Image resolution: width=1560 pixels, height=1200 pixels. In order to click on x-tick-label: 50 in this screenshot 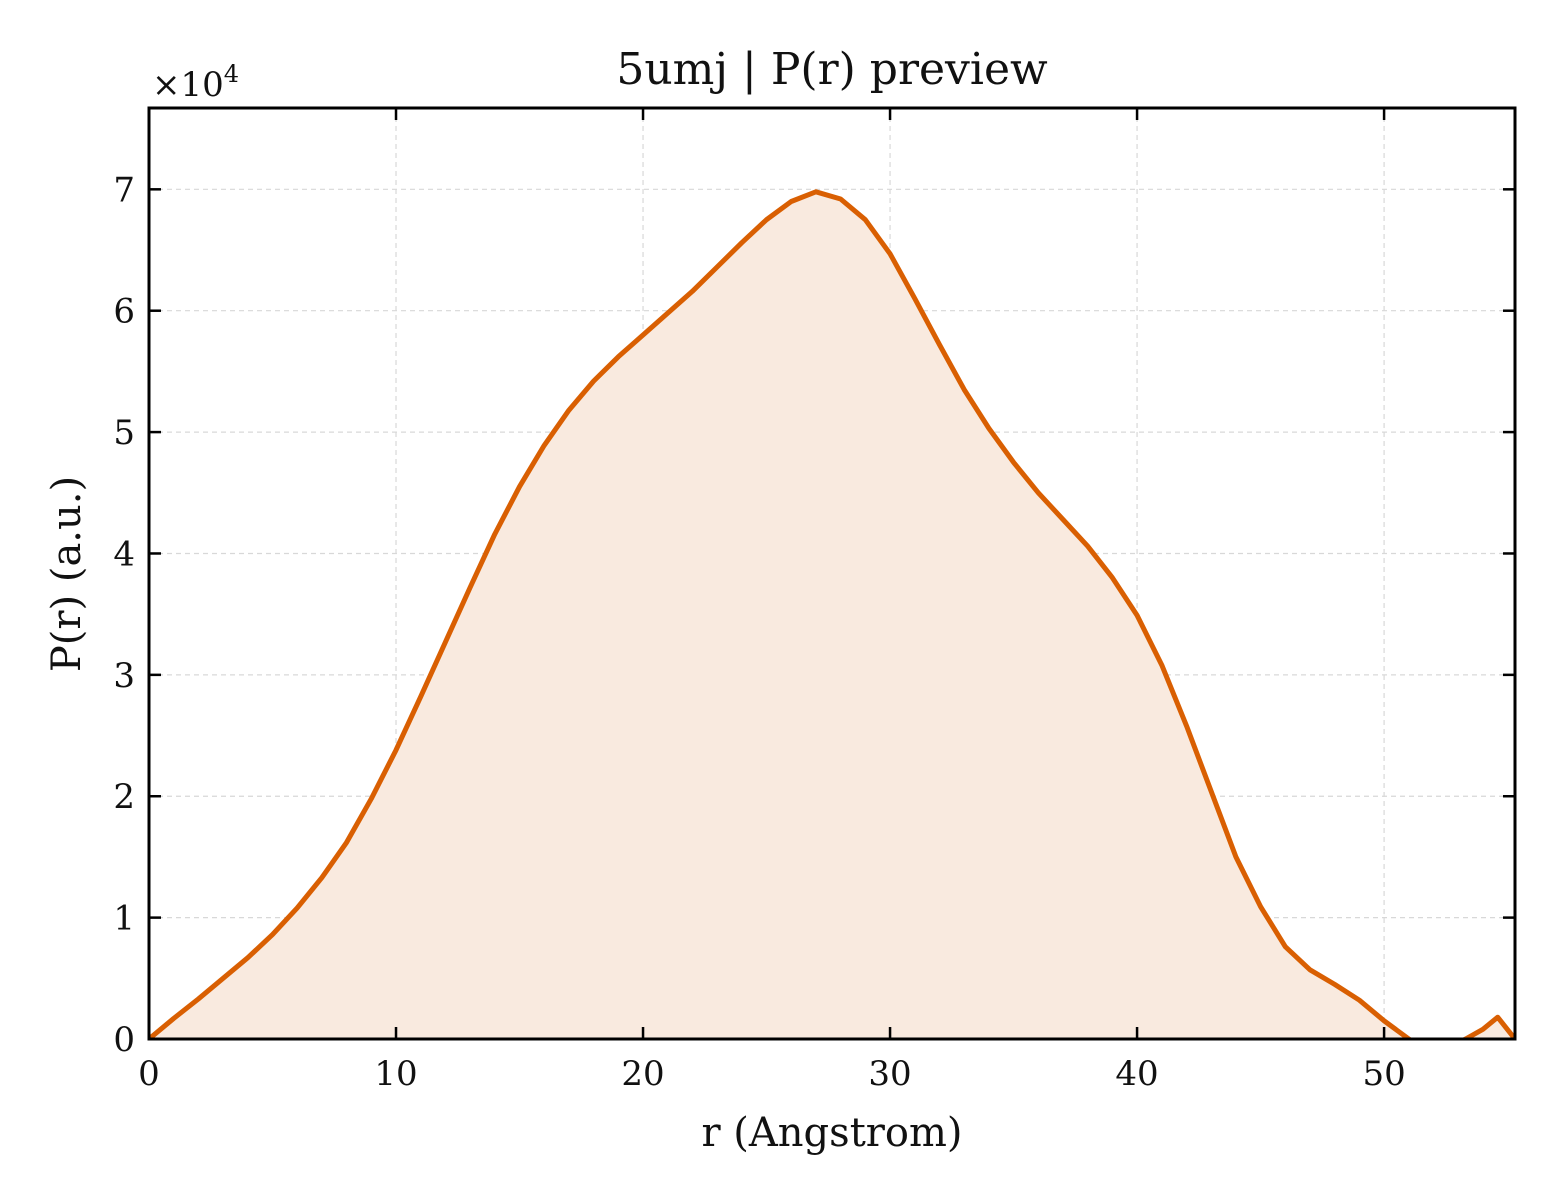, I will do `click(1383, 1074)`.